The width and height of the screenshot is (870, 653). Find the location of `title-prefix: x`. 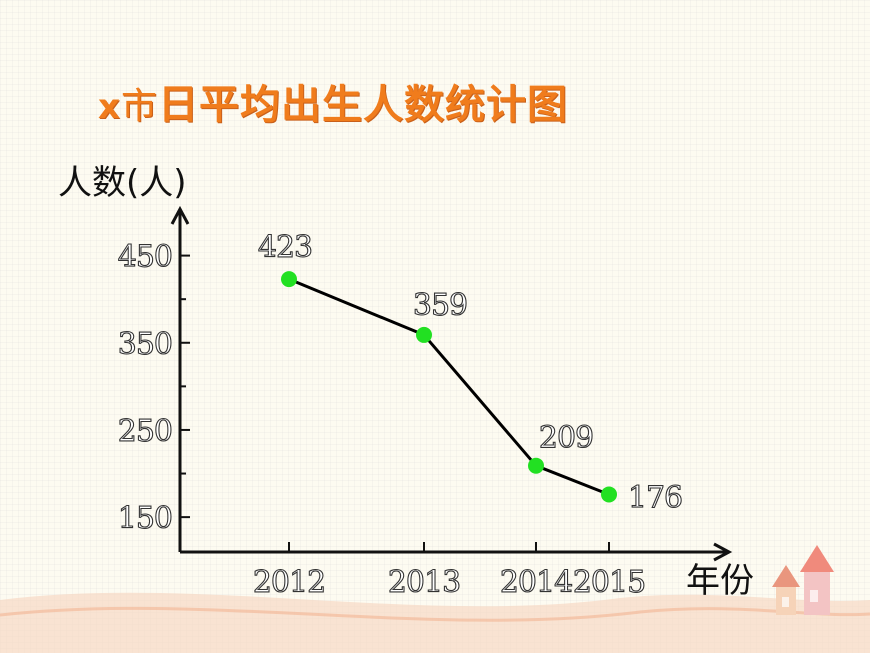

title-prefix: x is located at coordinates (109, 107).